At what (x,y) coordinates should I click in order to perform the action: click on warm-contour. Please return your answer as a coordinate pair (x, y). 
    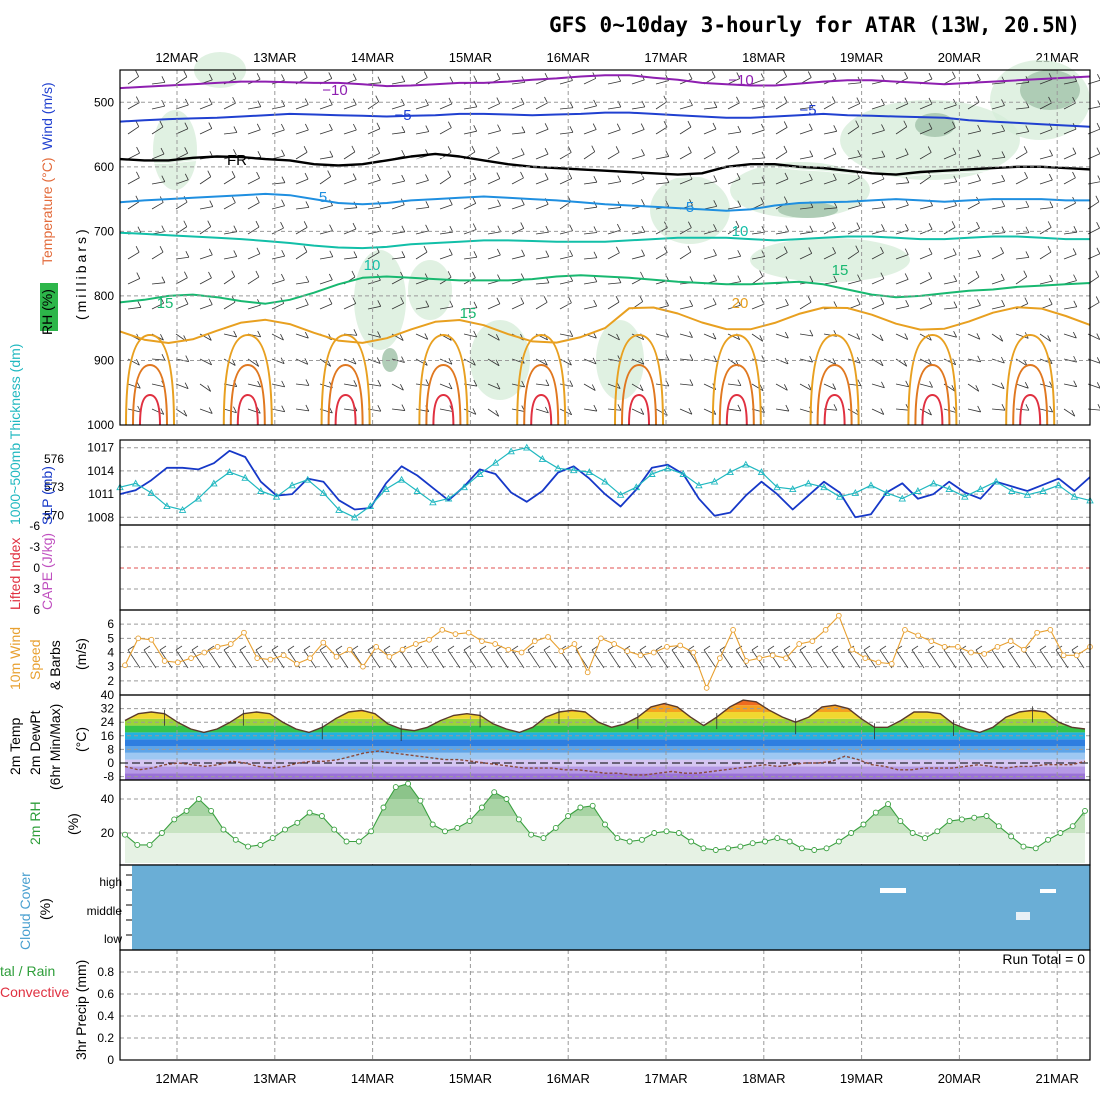
    Looking at the image, I should click on (443, 379).